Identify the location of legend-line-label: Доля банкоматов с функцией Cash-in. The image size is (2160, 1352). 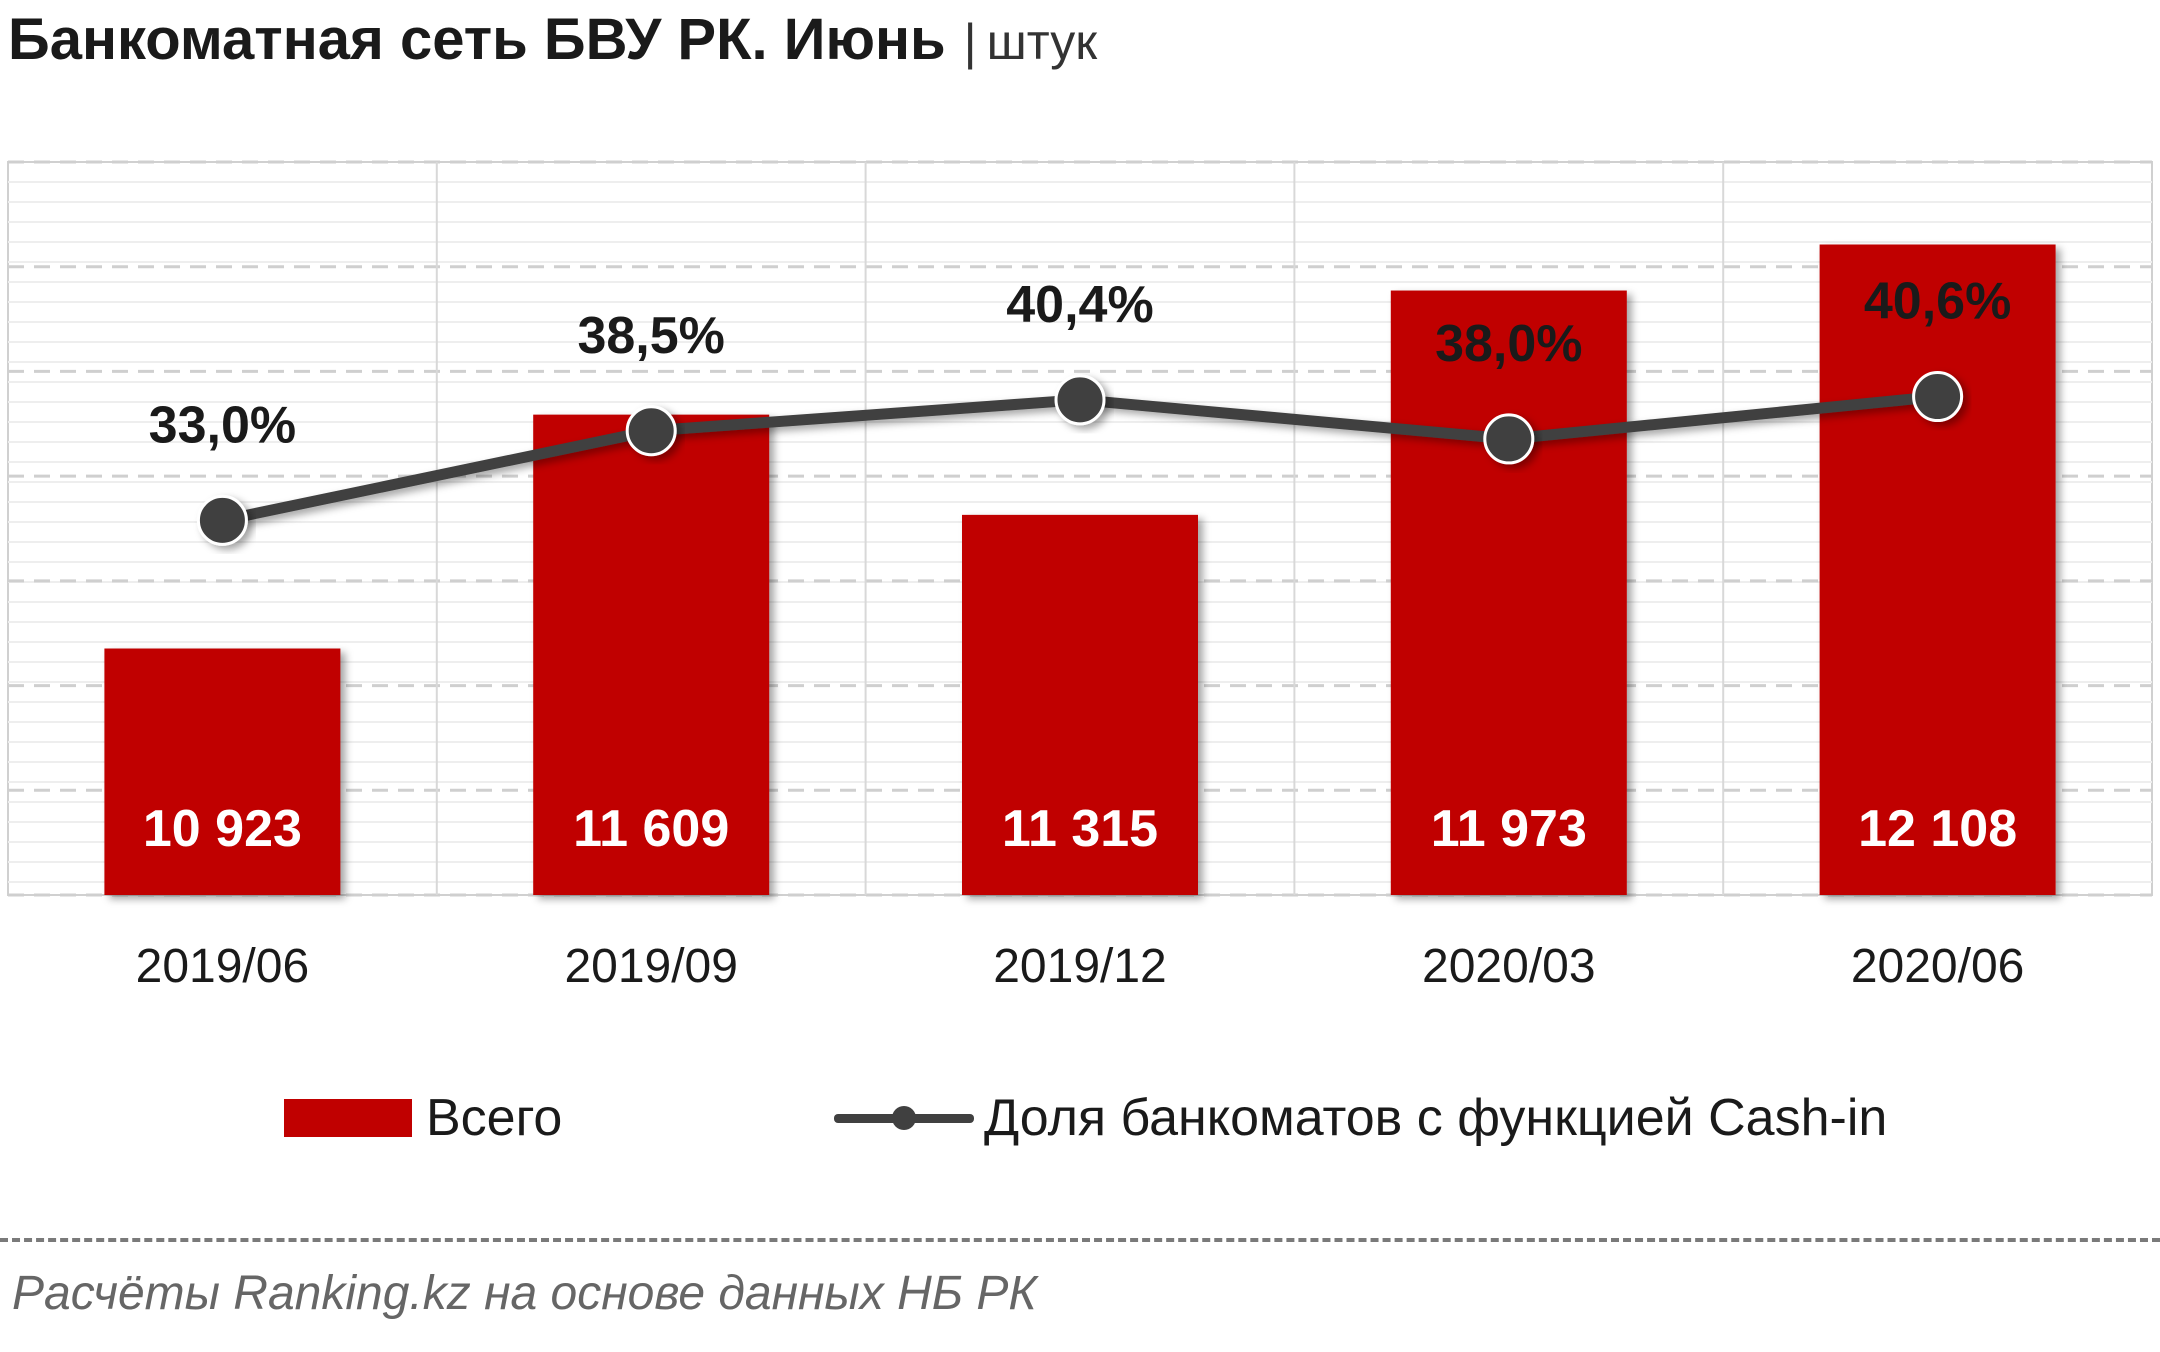
(1436, 1118).